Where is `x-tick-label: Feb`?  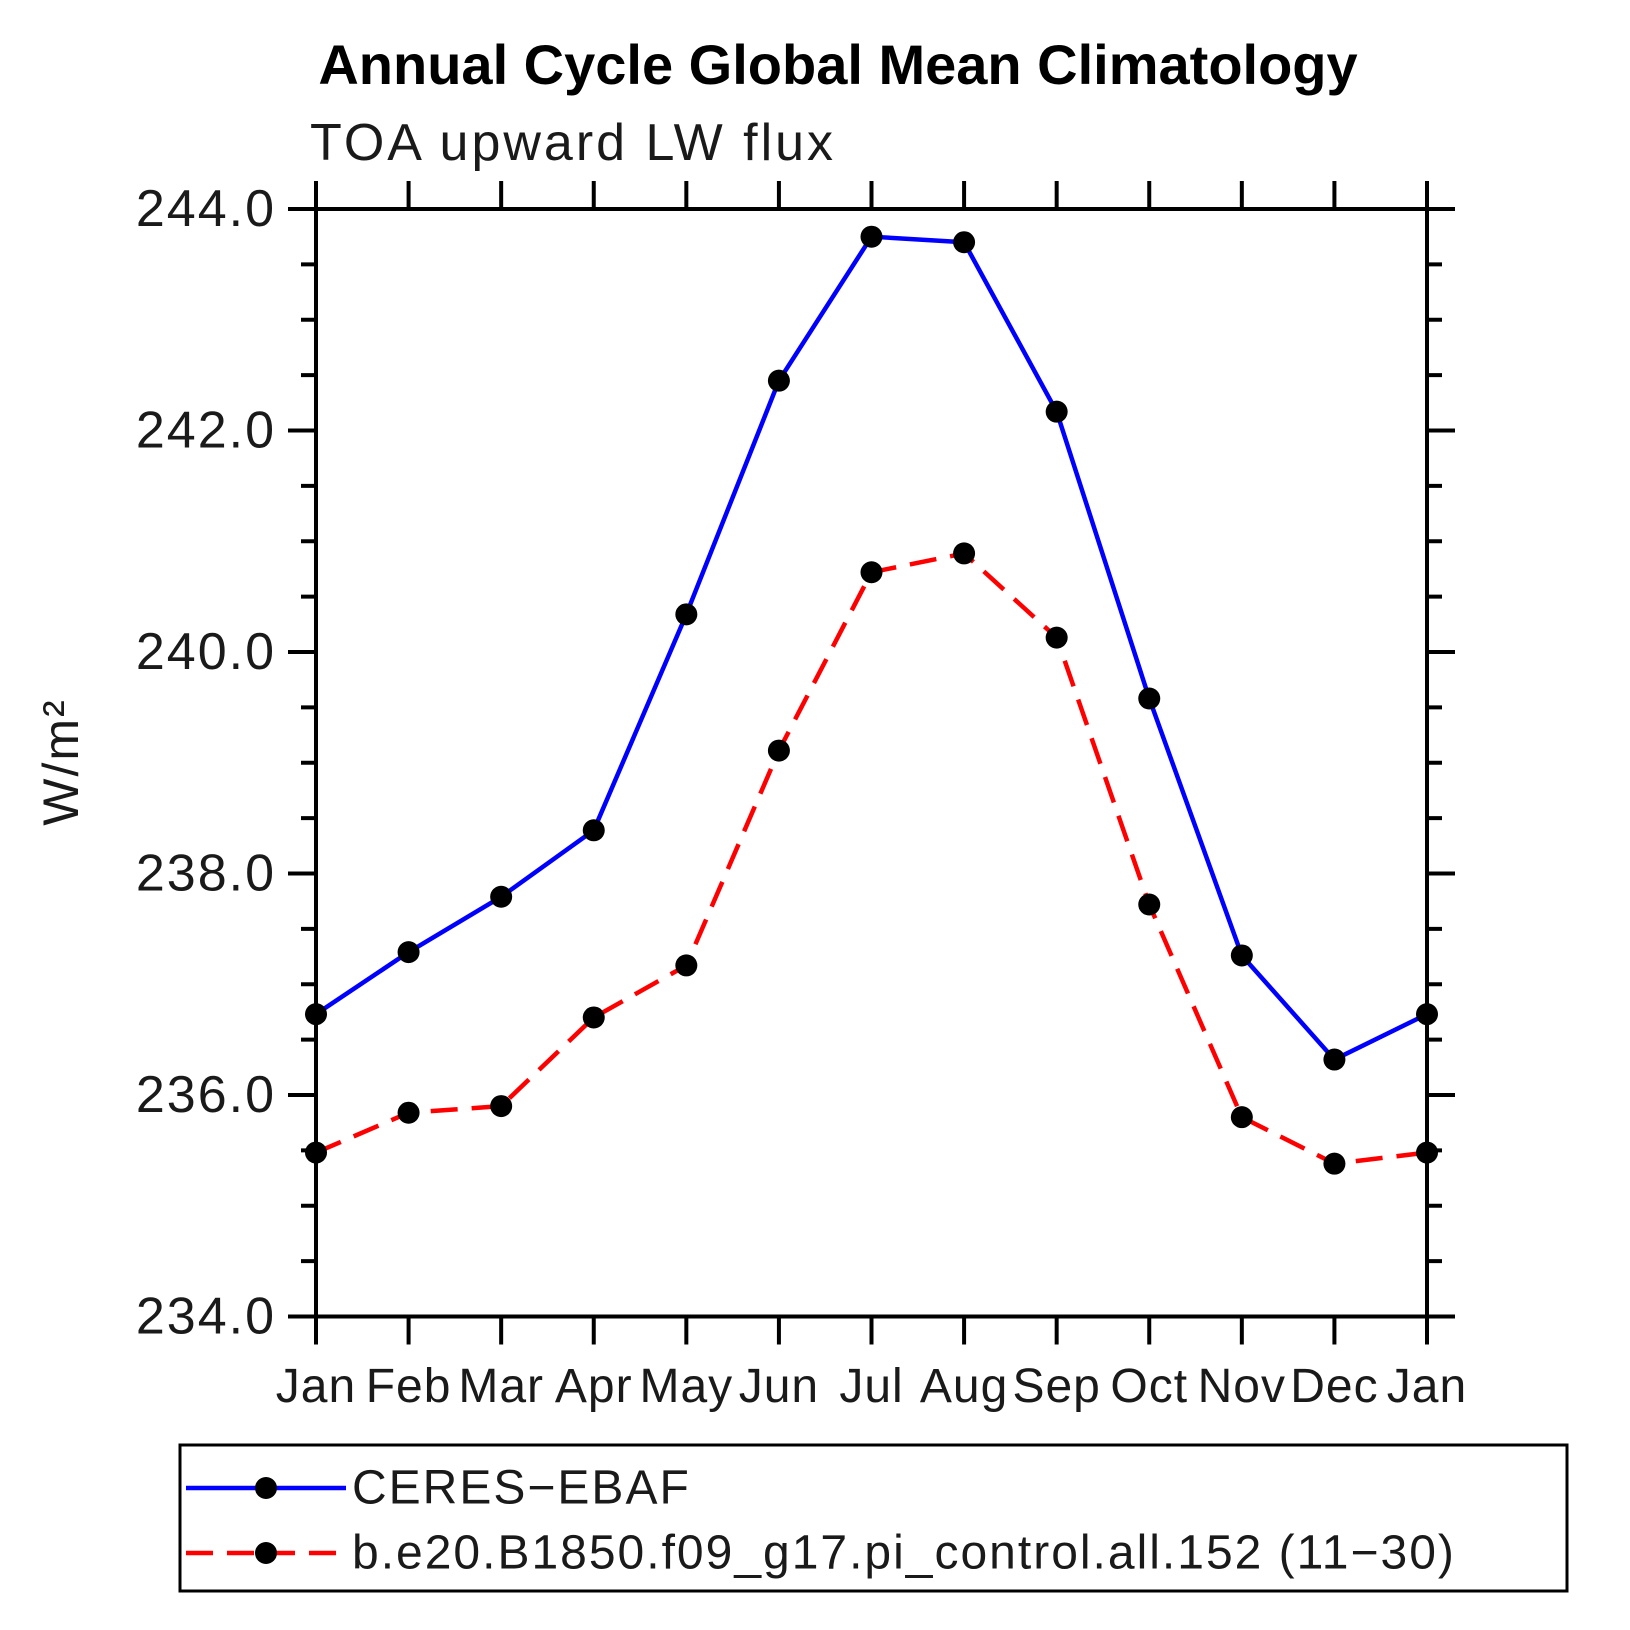
x-tick-label: Feb is located at coordinates (409, 1386).